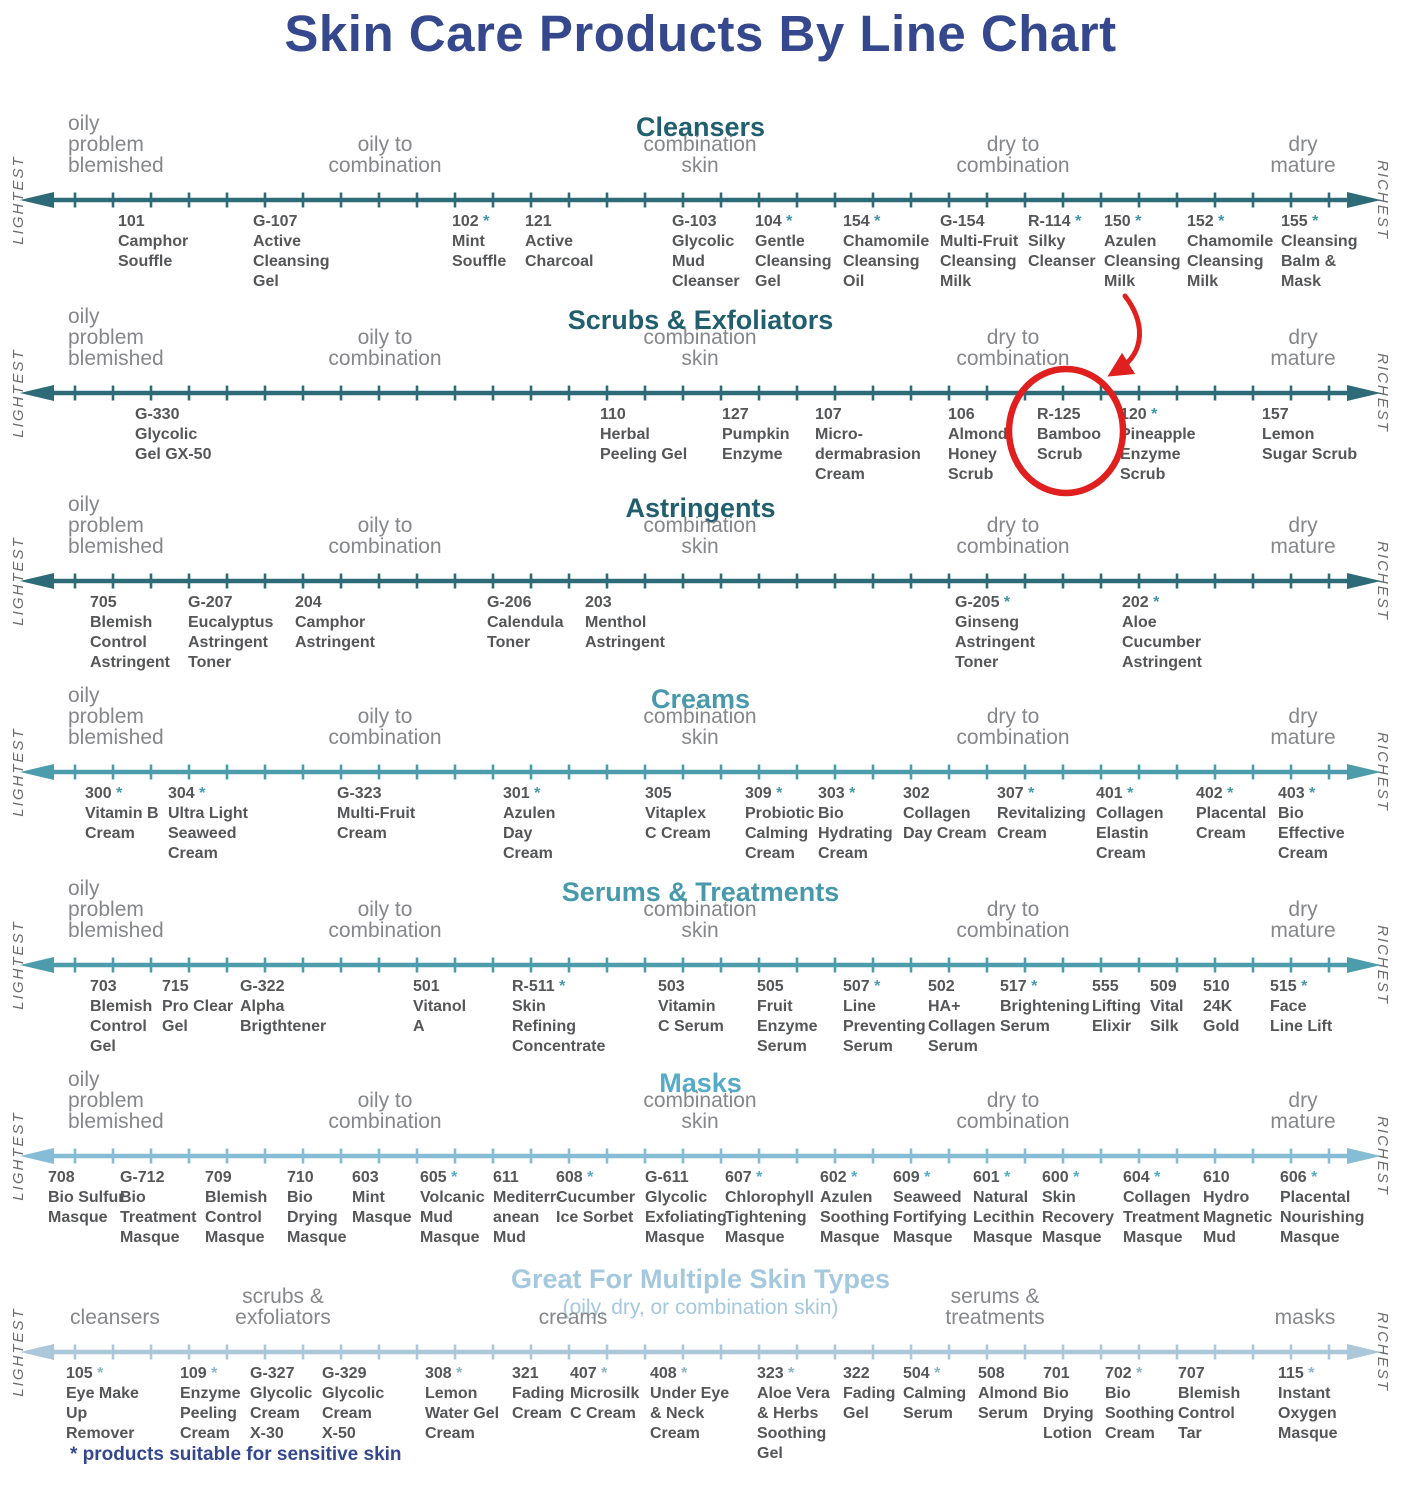  Describe the element at coordinates (281, 1403) in the screenshot. I see `product-G-327: G-327 Glycolic Cream X-30` at that location.